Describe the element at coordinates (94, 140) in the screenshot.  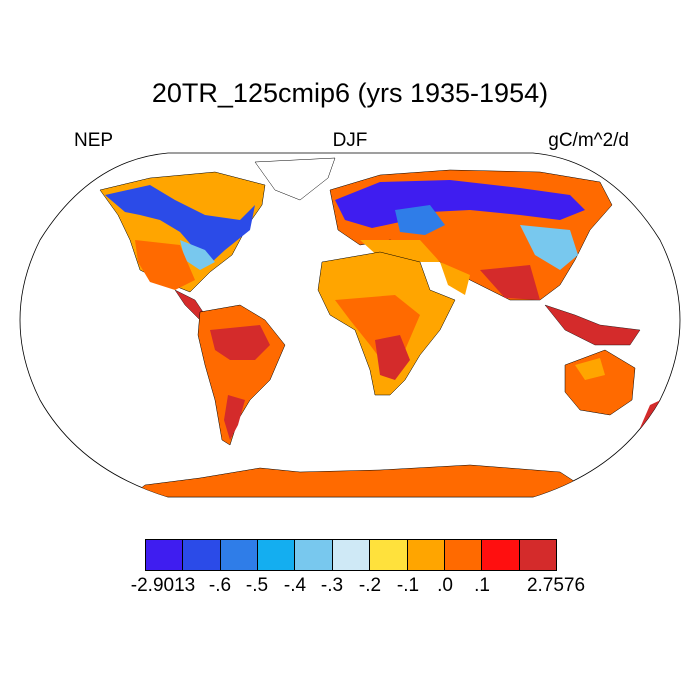
I see `variable-label: NEP` at that location.